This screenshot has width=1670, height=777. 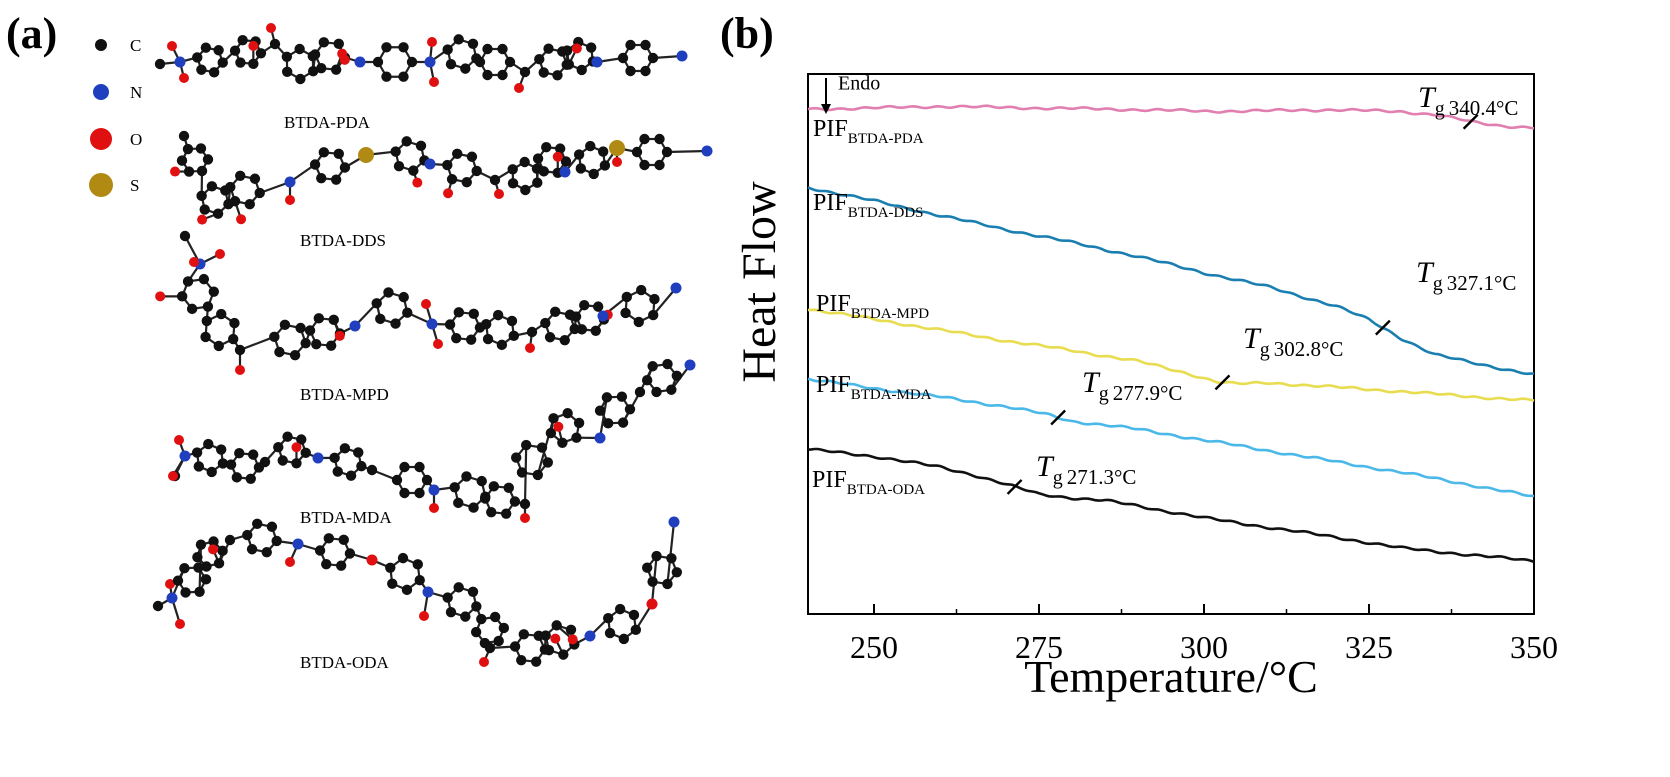 I want to click on series-label-btda-mpd: PIFBTDA-MPD, so click(x=872, y=306).